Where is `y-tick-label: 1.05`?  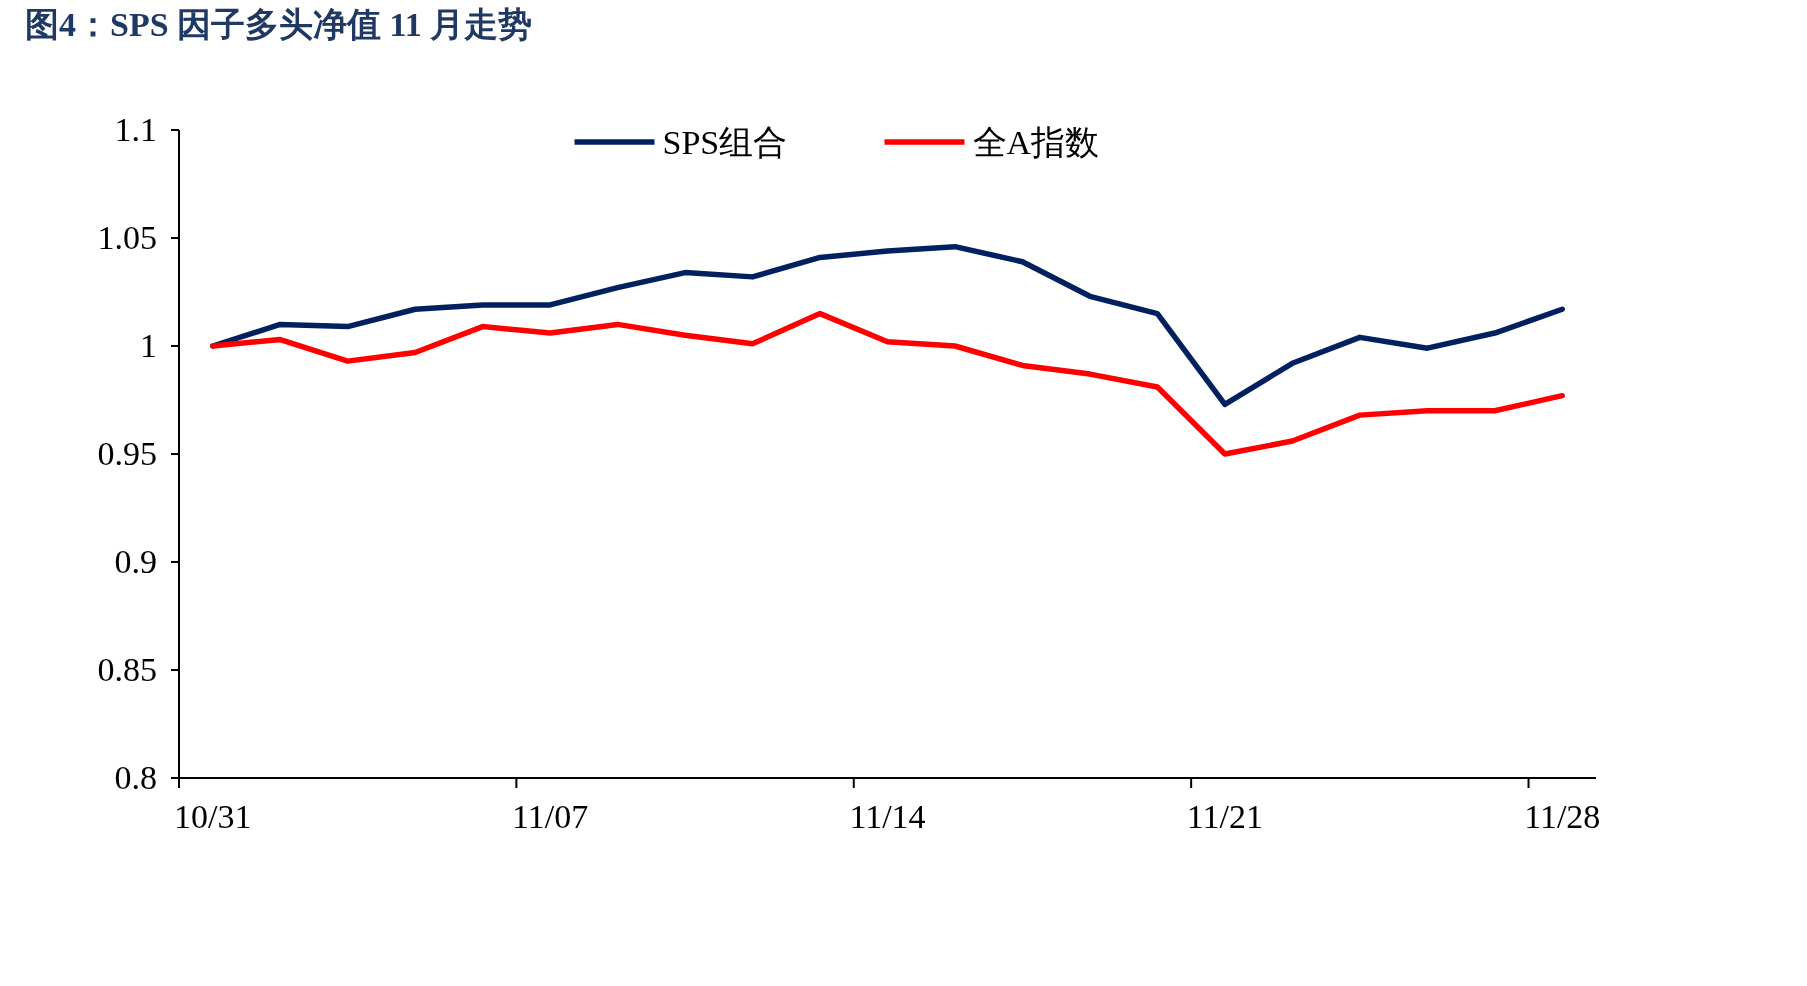 y-tick-label: 1.05 is located at coordinates (127, 237).